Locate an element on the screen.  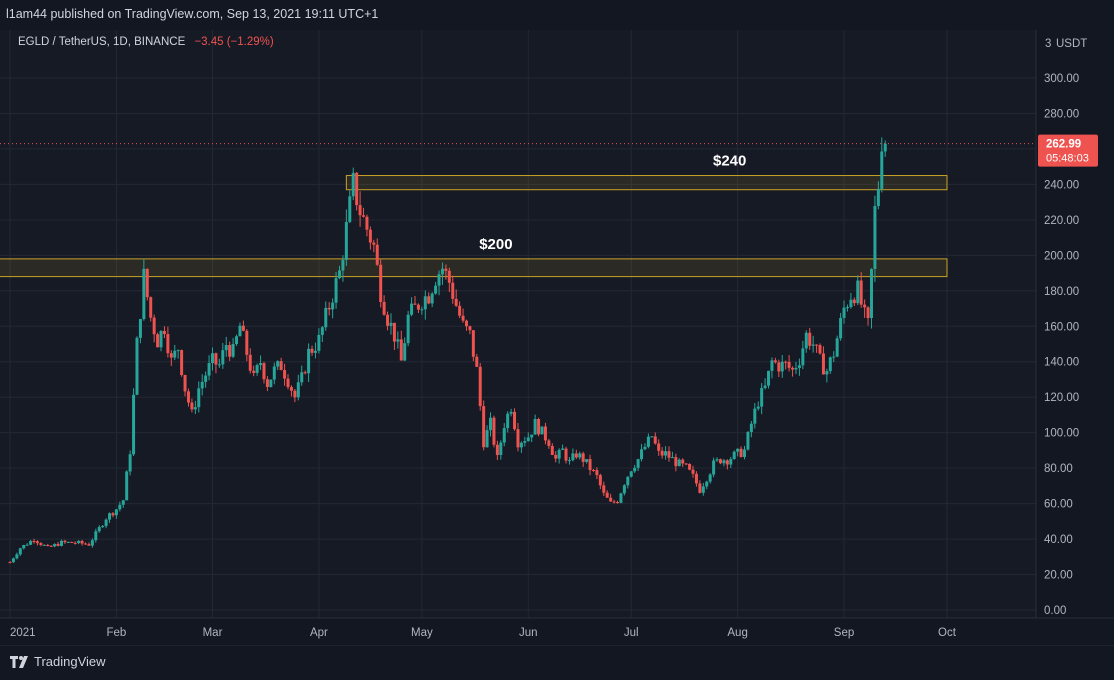
time-tick-label: Oct is located at coordinates (947, 633).